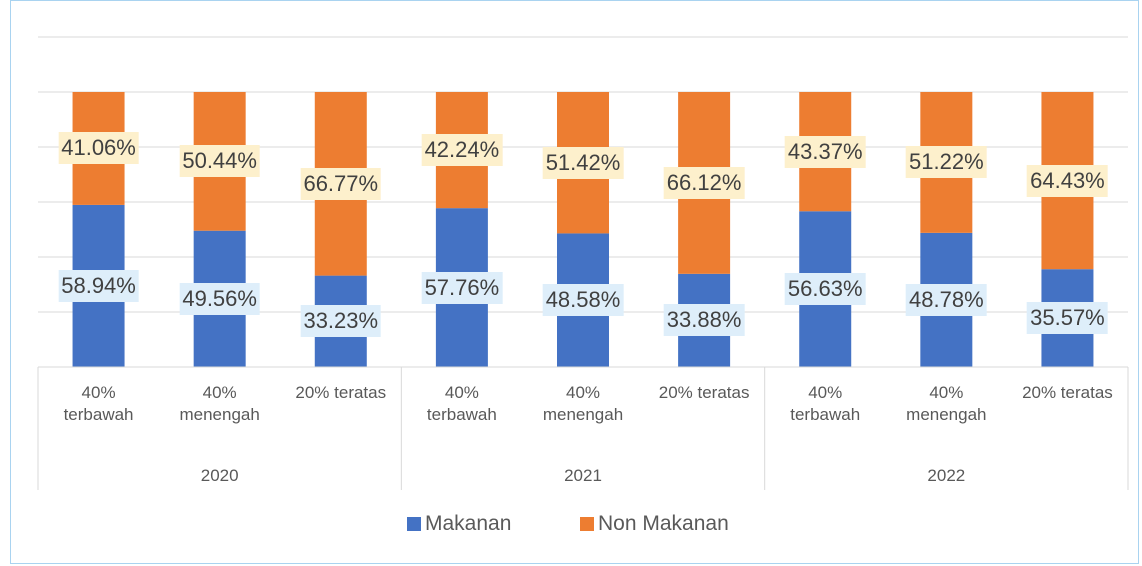 This screenshot has height=566, width=1142. I want to click on value-label: 66.12%, so click(704, 182).